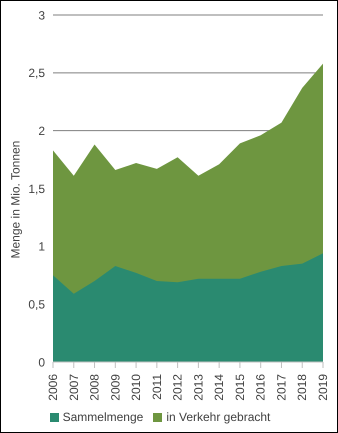 The image size is (338, 433). Describe the element at coordinates (323, 387) in the screenshot. I see `x-tick-label: 2019` at that location.